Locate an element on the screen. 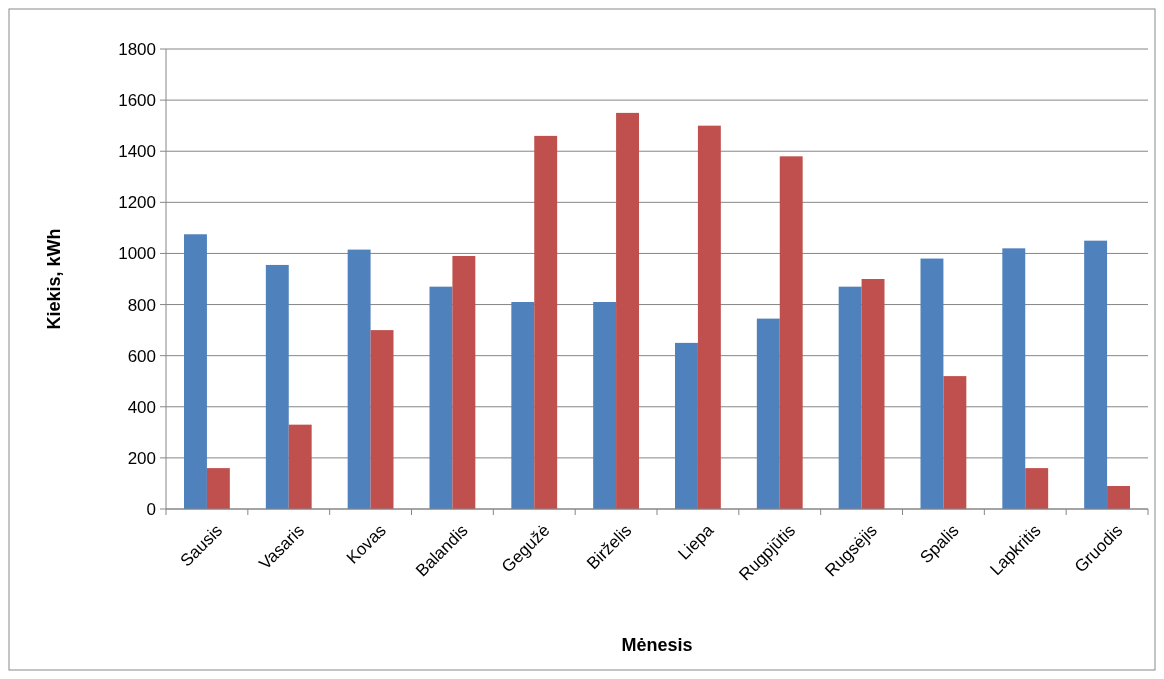 This screenshot has height=679, width=1164. y-tick-label: 0 is located at coordinates (151, 509).